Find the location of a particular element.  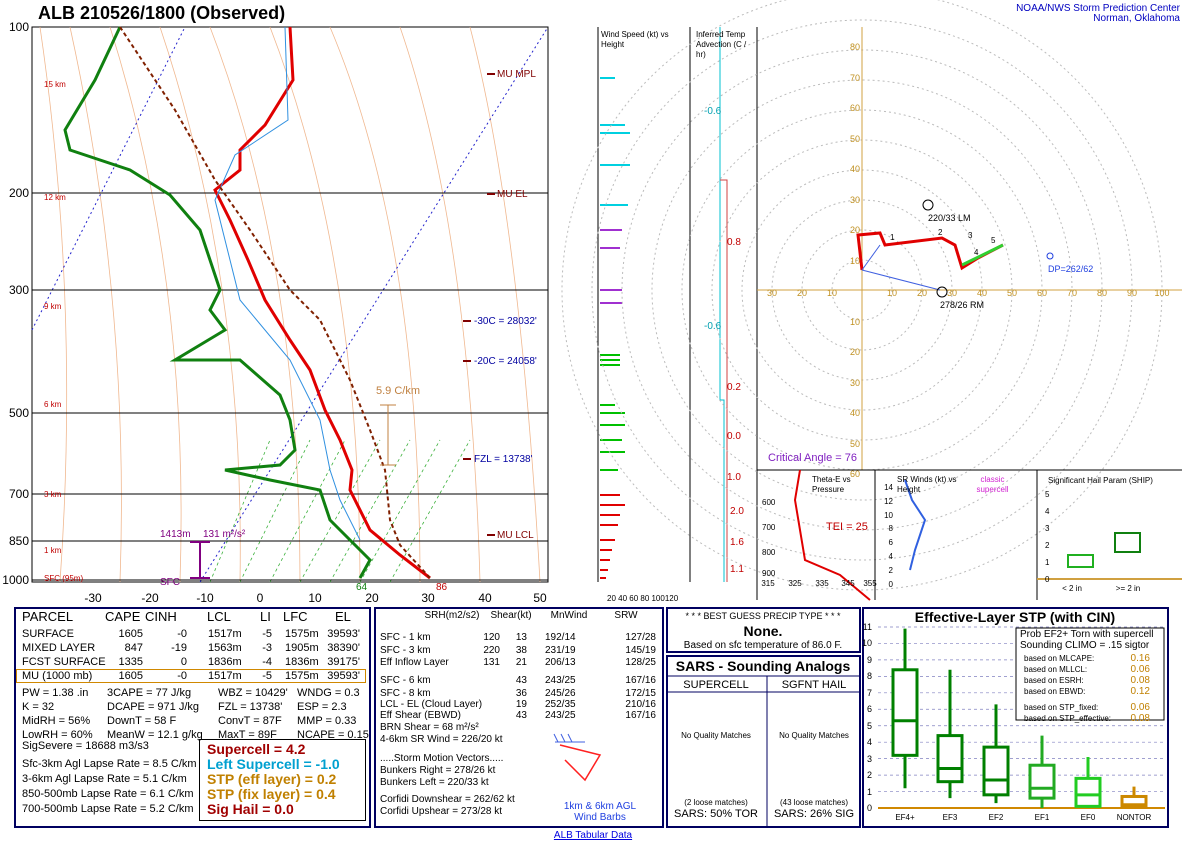

sars-loose: (2 loose matches) is located at coordinates (716, 802).